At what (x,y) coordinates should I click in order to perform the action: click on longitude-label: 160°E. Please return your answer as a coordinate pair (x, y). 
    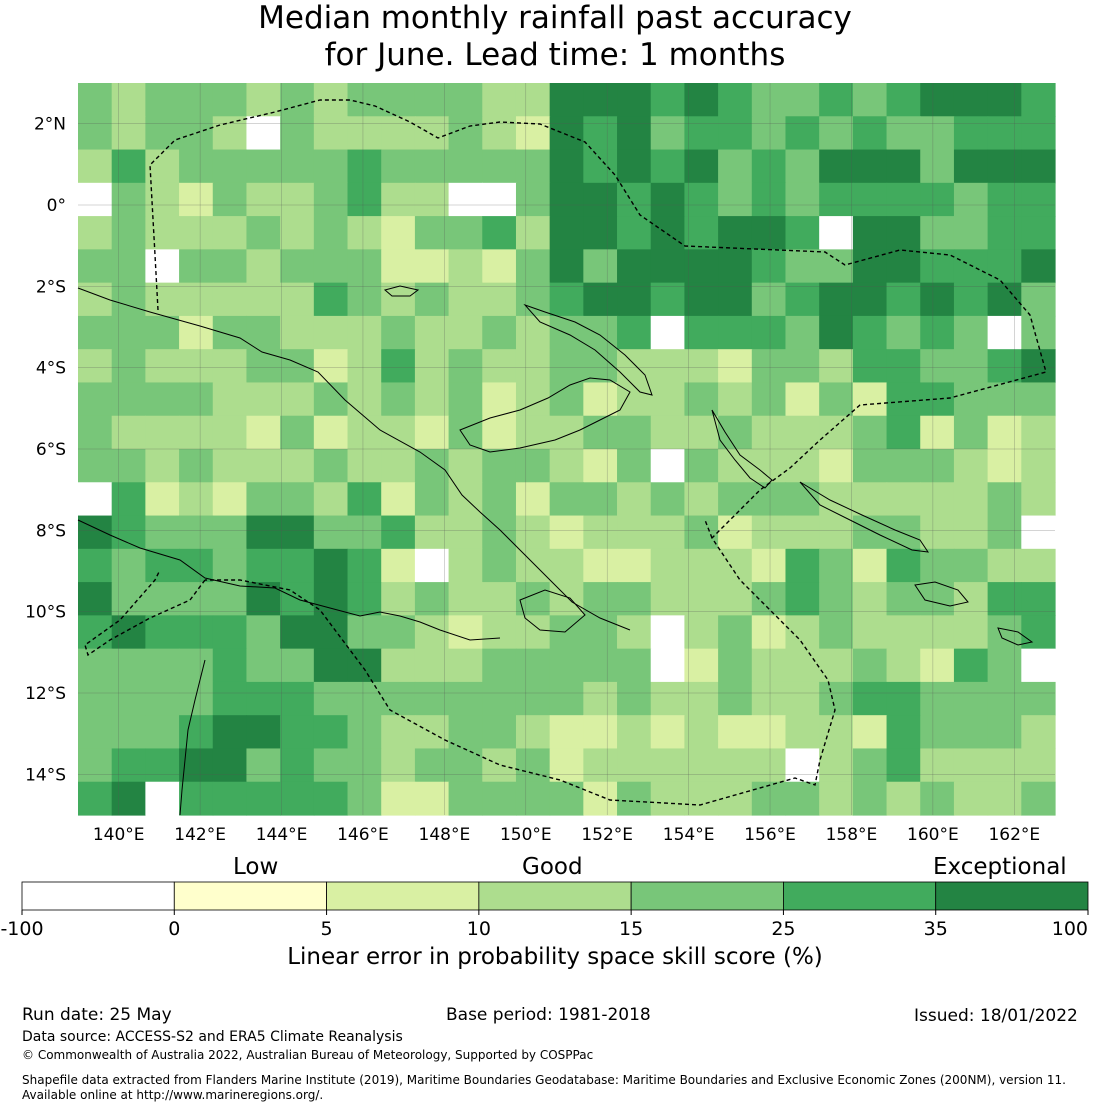
    Looking at the image, I should click on (933, 835).